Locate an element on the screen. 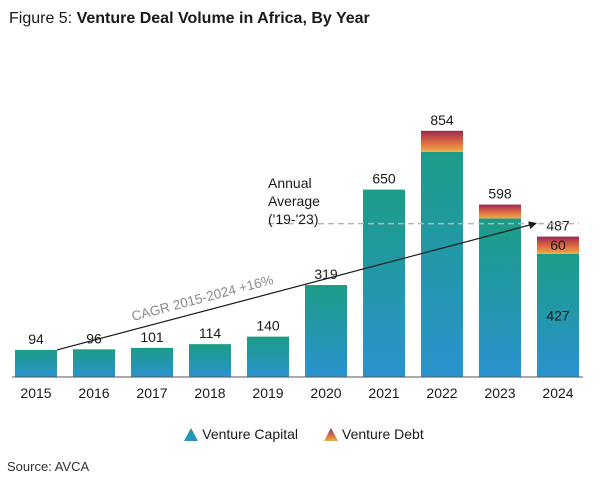 The image size is (608, 493). x-tick-2023: 2023 is located at coordinates (499, 393).